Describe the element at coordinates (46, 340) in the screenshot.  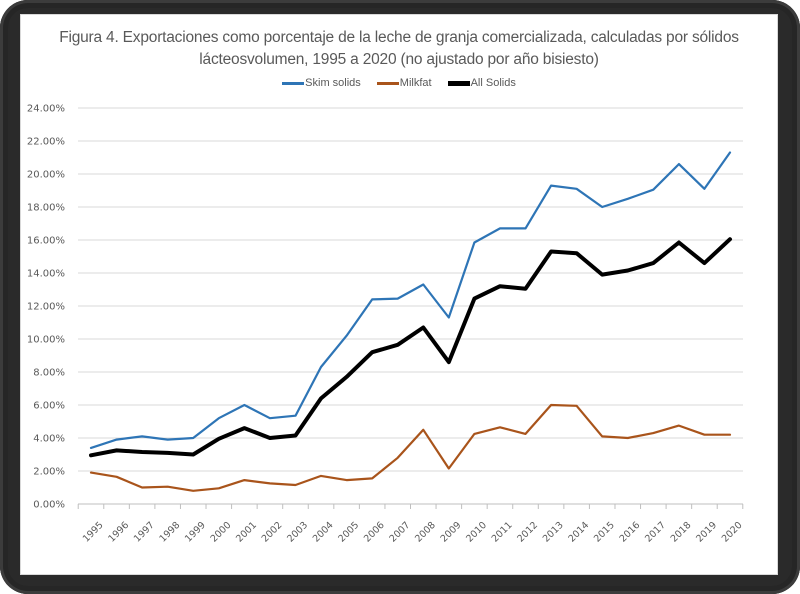
I see `y-tick-label: 10.00%` at that location.